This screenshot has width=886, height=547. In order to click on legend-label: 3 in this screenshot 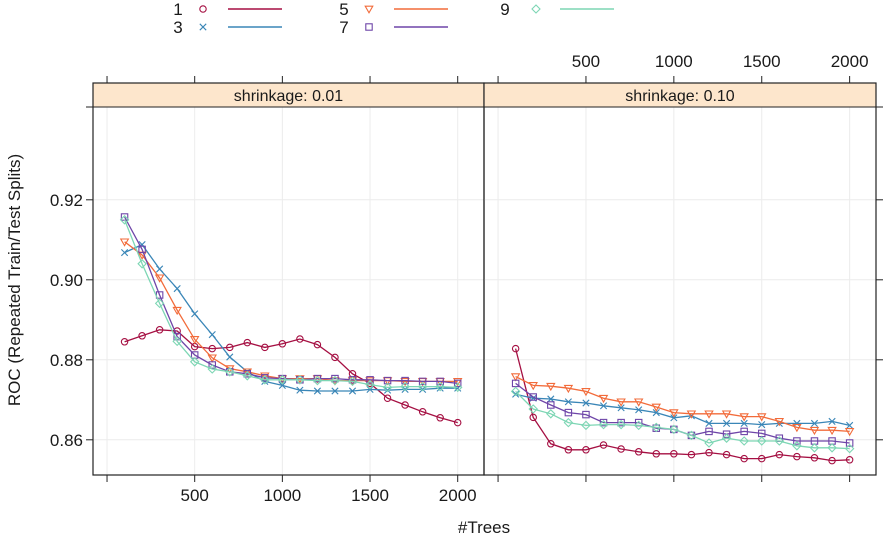, I will do `click(177, 27)`.